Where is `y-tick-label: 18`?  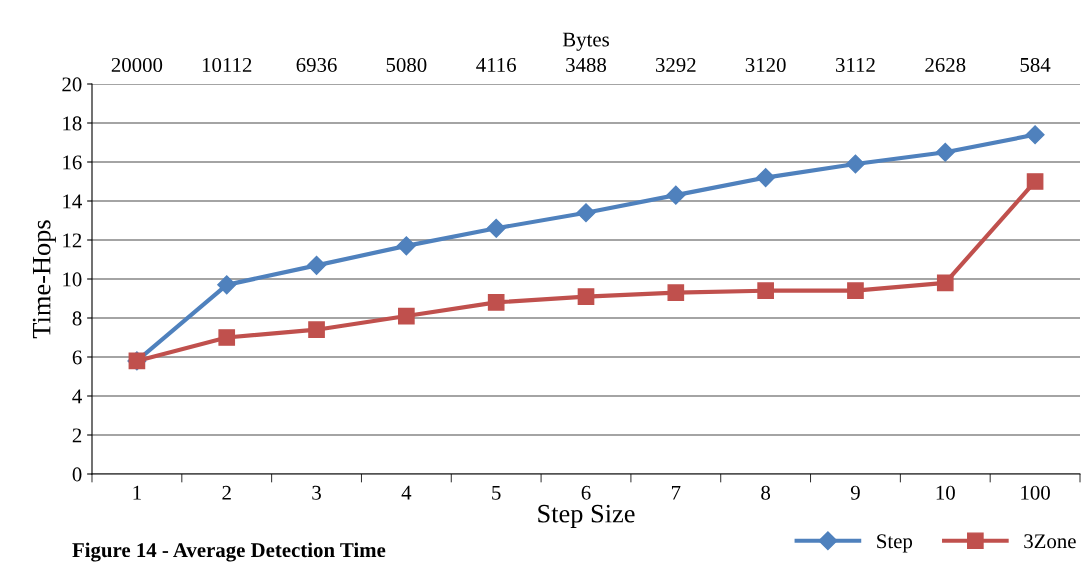 y-tick-label: 18 is located at coordinates (72, 123).